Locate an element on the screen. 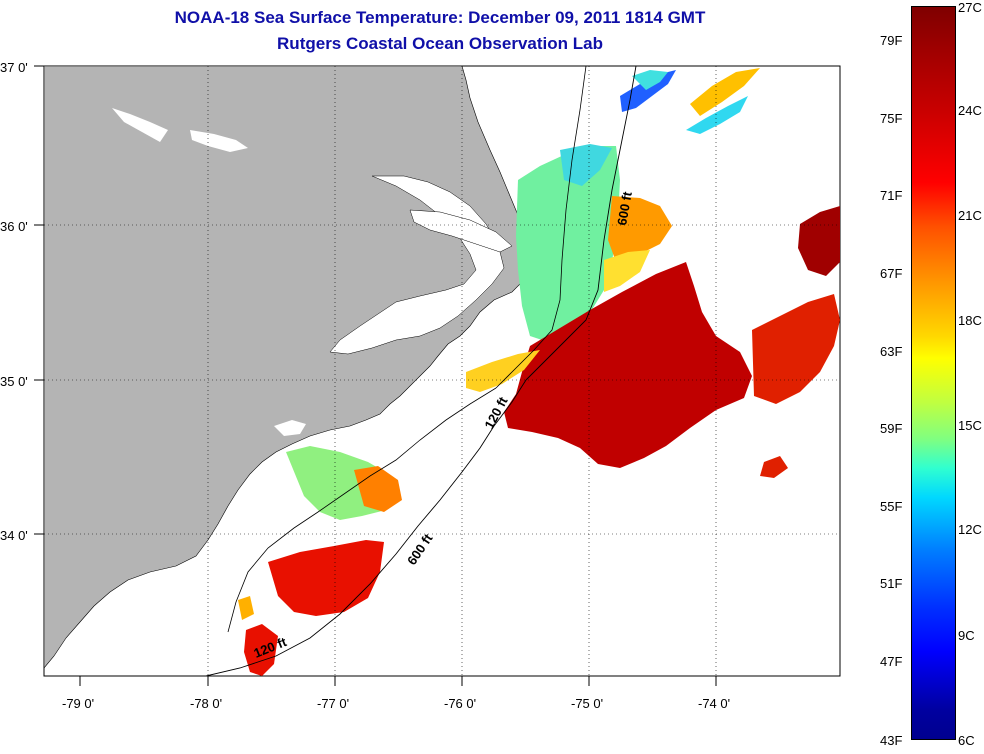  coastal-creek is located at coordinates (290, 428).